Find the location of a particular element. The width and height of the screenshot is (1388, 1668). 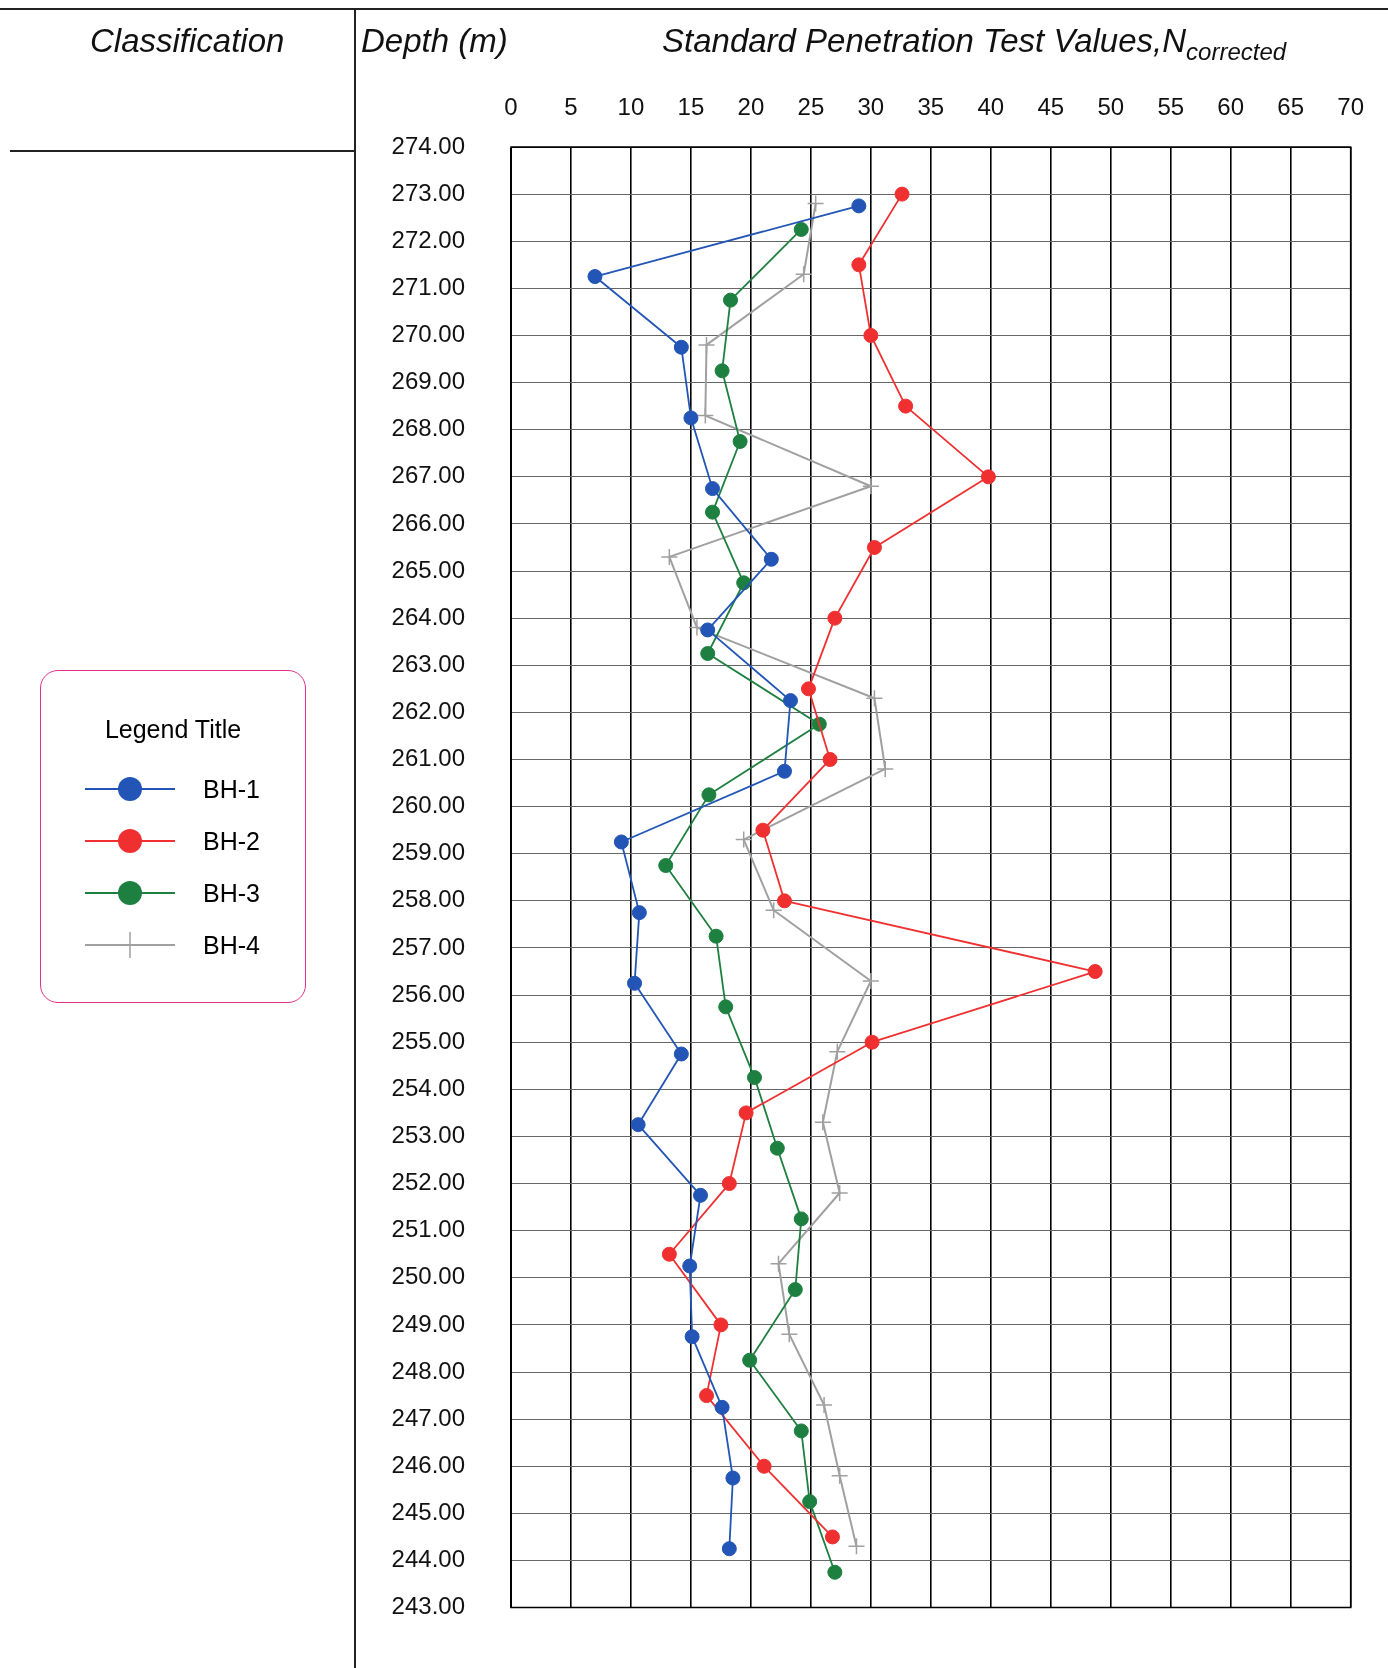

x-tick-label: 55 is located at coordinates (1171, 107).